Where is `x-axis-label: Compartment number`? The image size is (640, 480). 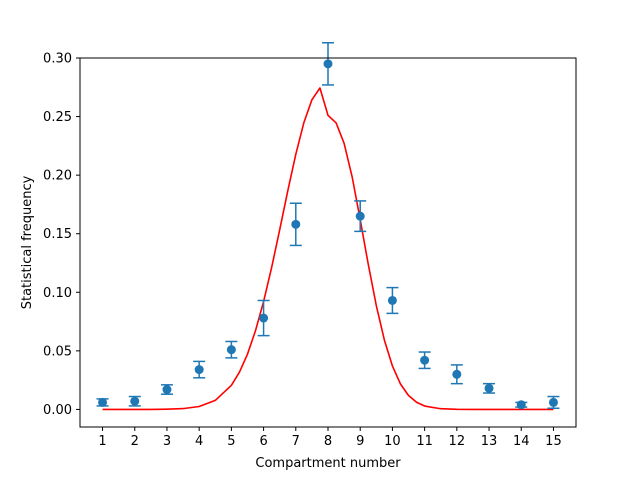 x-axis-label: Compartment number is located at coordinates (328, 463).